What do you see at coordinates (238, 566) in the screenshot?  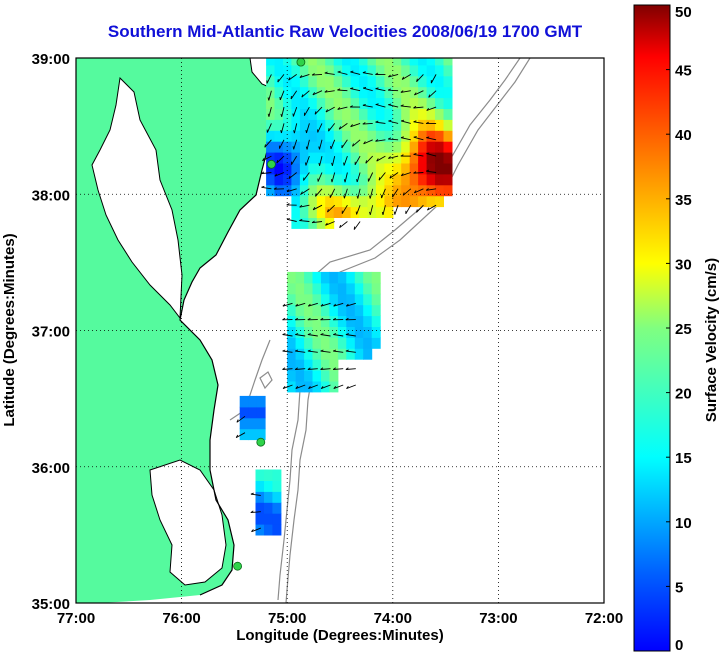 I see `radar-station-marker` at bounding box center [238, 566].